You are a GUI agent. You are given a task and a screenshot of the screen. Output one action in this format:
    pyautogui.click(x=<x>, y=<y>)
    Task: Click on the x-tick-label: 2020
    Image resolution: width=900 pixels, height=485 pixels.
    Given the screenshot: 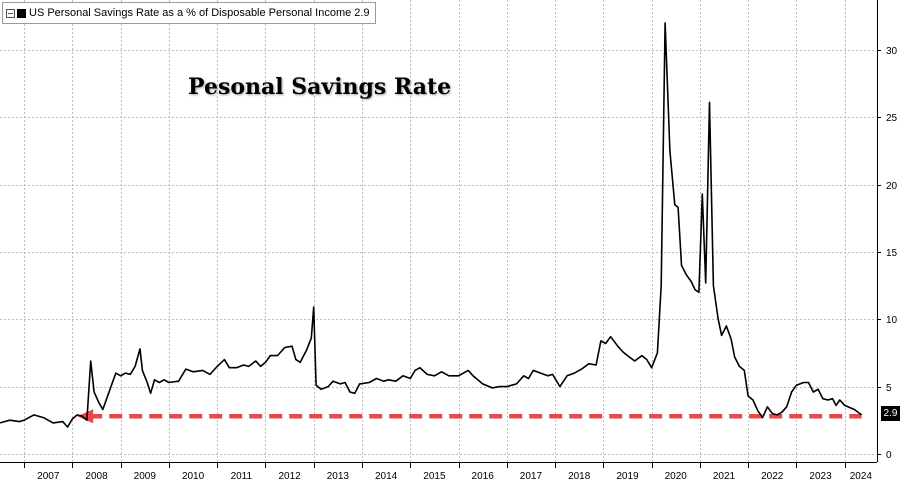 What is the action you would take?
    pyautogui.click(x=676, y=476)
    